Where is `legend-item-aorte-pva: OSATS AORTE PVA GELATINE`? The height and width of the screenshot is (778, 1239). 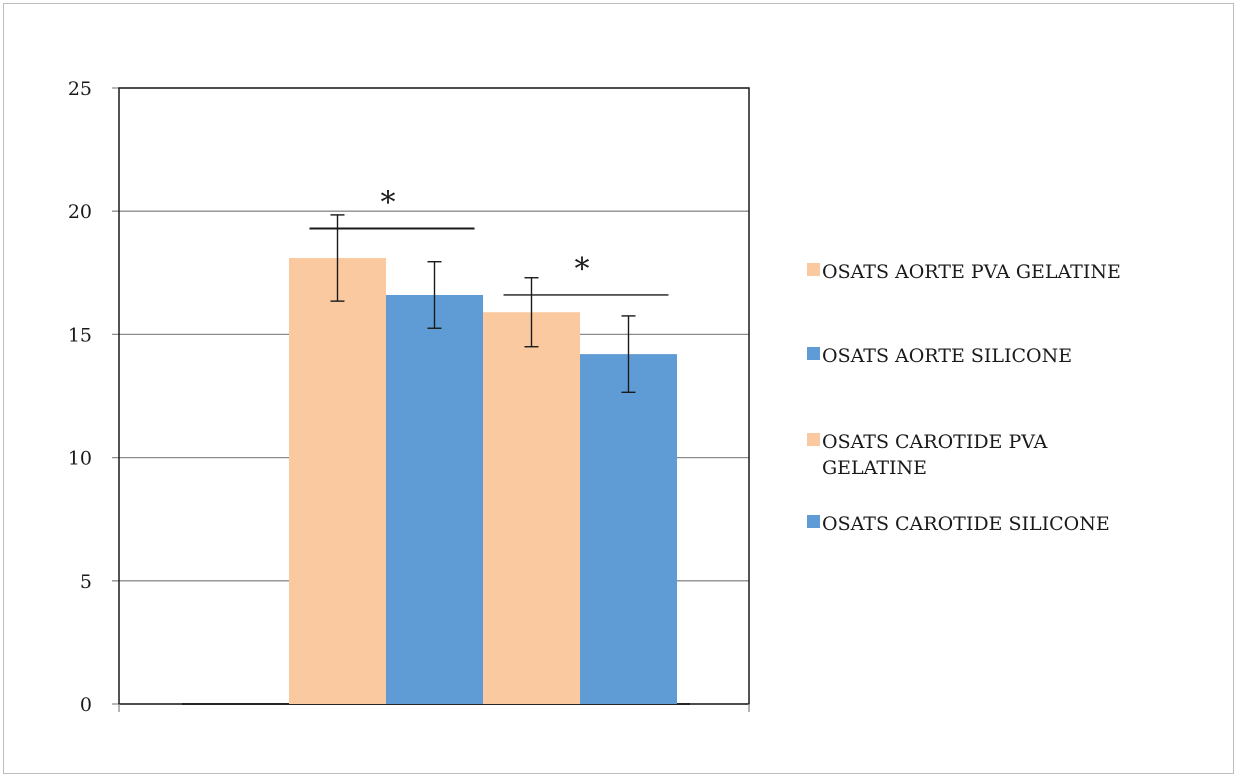
legend-item-aorte-pva: OSATS AORTE PVA GELATINE is located at coordinates (964, 272).